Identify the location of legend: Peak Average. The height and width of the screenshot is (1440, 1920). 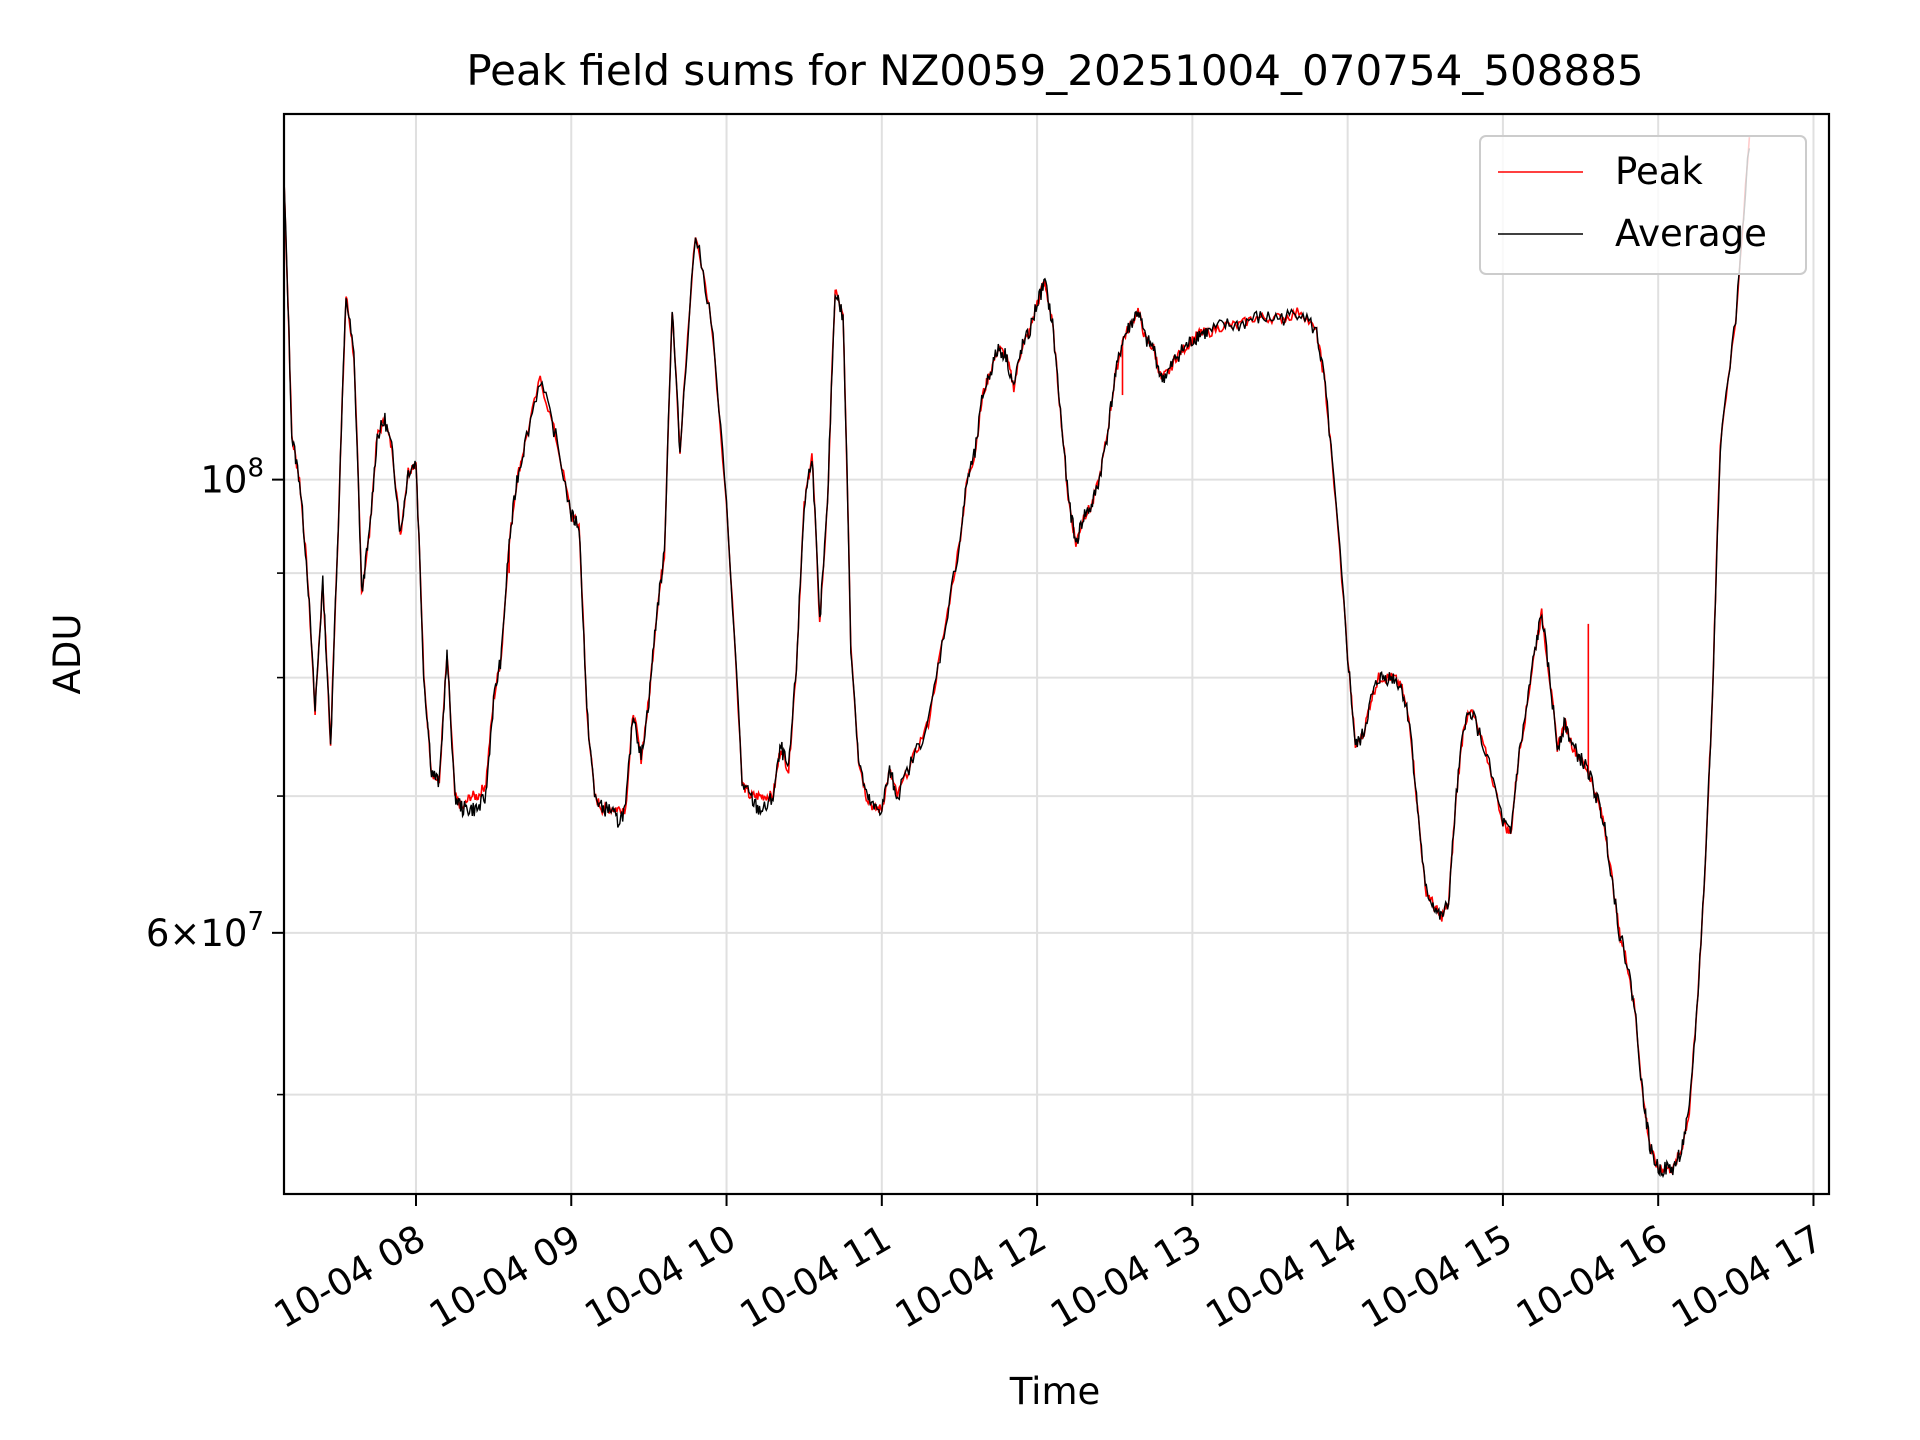
(1643, 205).